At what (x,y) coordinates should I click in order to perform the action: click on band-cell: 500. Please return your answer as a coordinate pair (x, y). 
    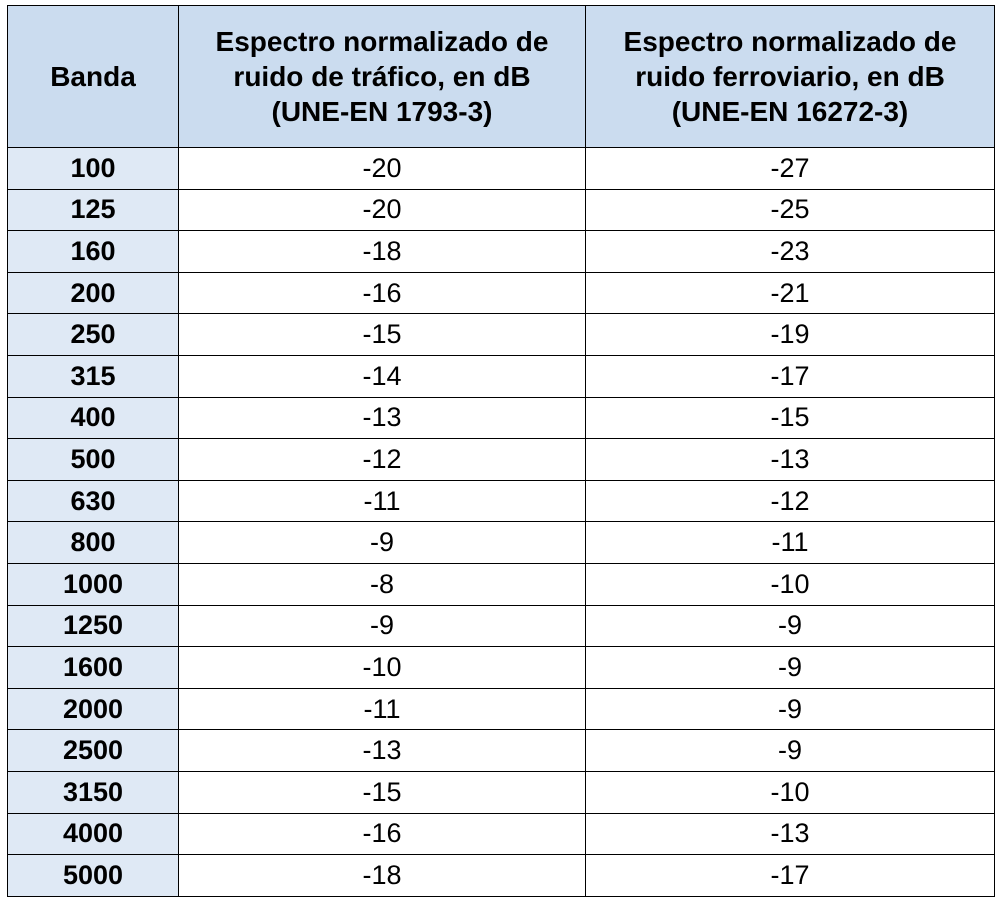
    Looking at the image, I should click on (93, 459).